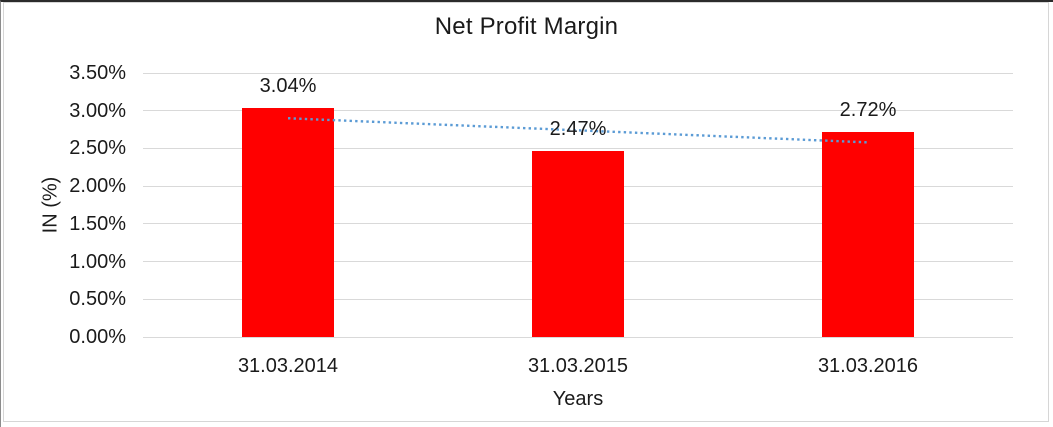  I want to click on y-axis-tick-label: 0.50%, so click(97, 299).